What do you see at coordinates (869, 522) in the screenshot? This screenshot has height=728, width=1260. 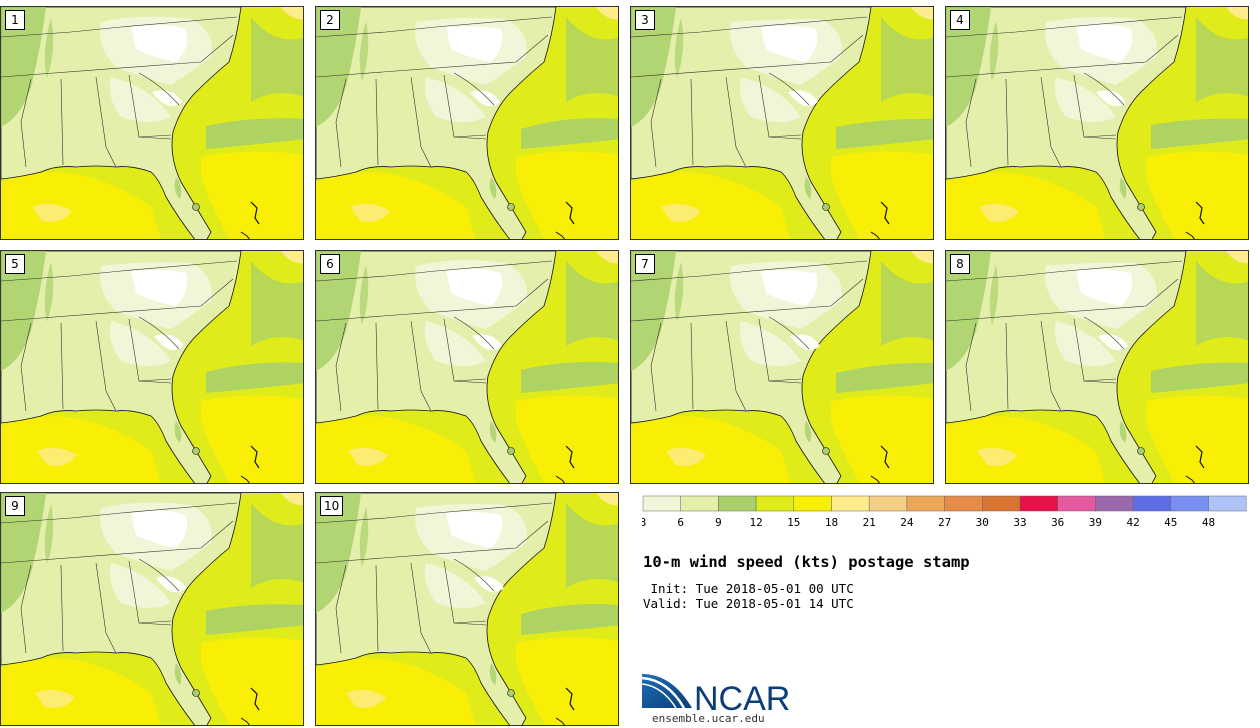 I see `colorbar-label: 21` at bounding box center [869, 522].